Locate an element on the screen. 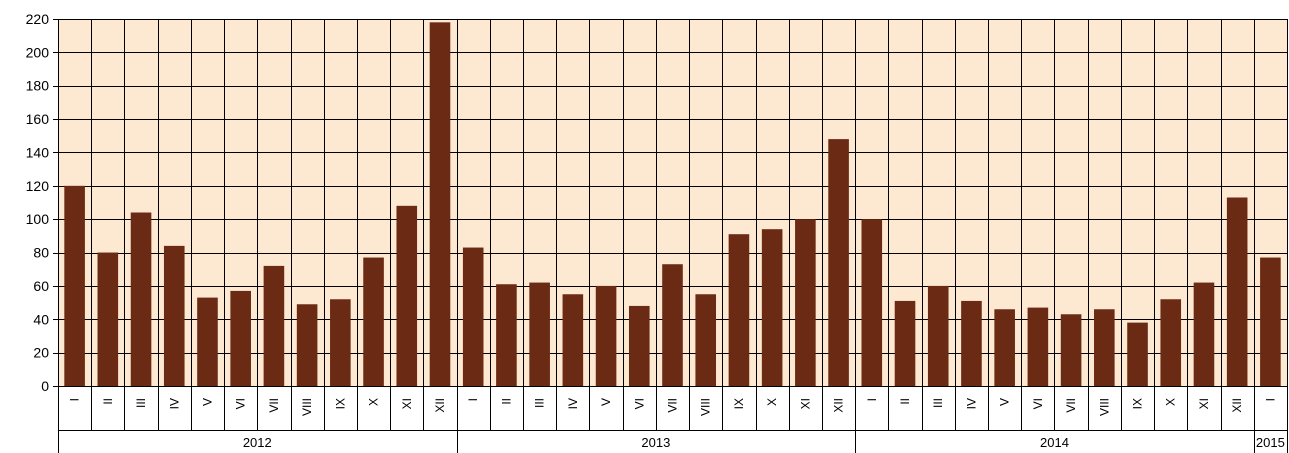 The image size is (1289, 453). y-tick-label: 180 is located at coordinates (38, 86).